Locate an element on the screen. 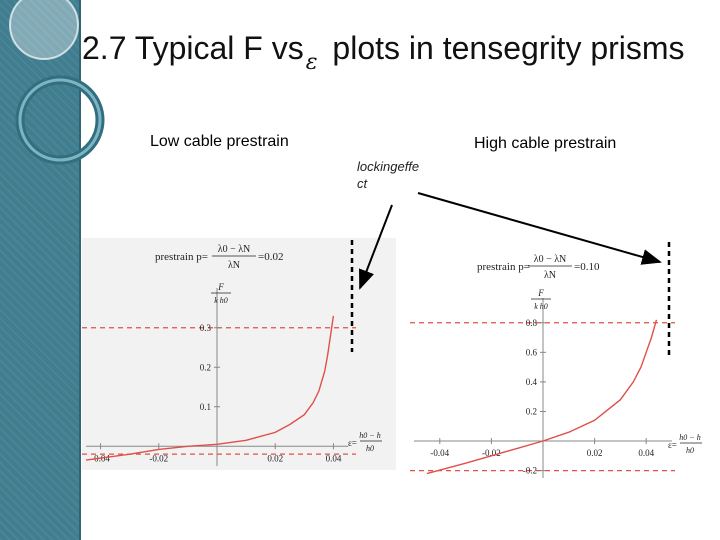  title-epsilon-symbol: ε is located at coordinates (311, 62).